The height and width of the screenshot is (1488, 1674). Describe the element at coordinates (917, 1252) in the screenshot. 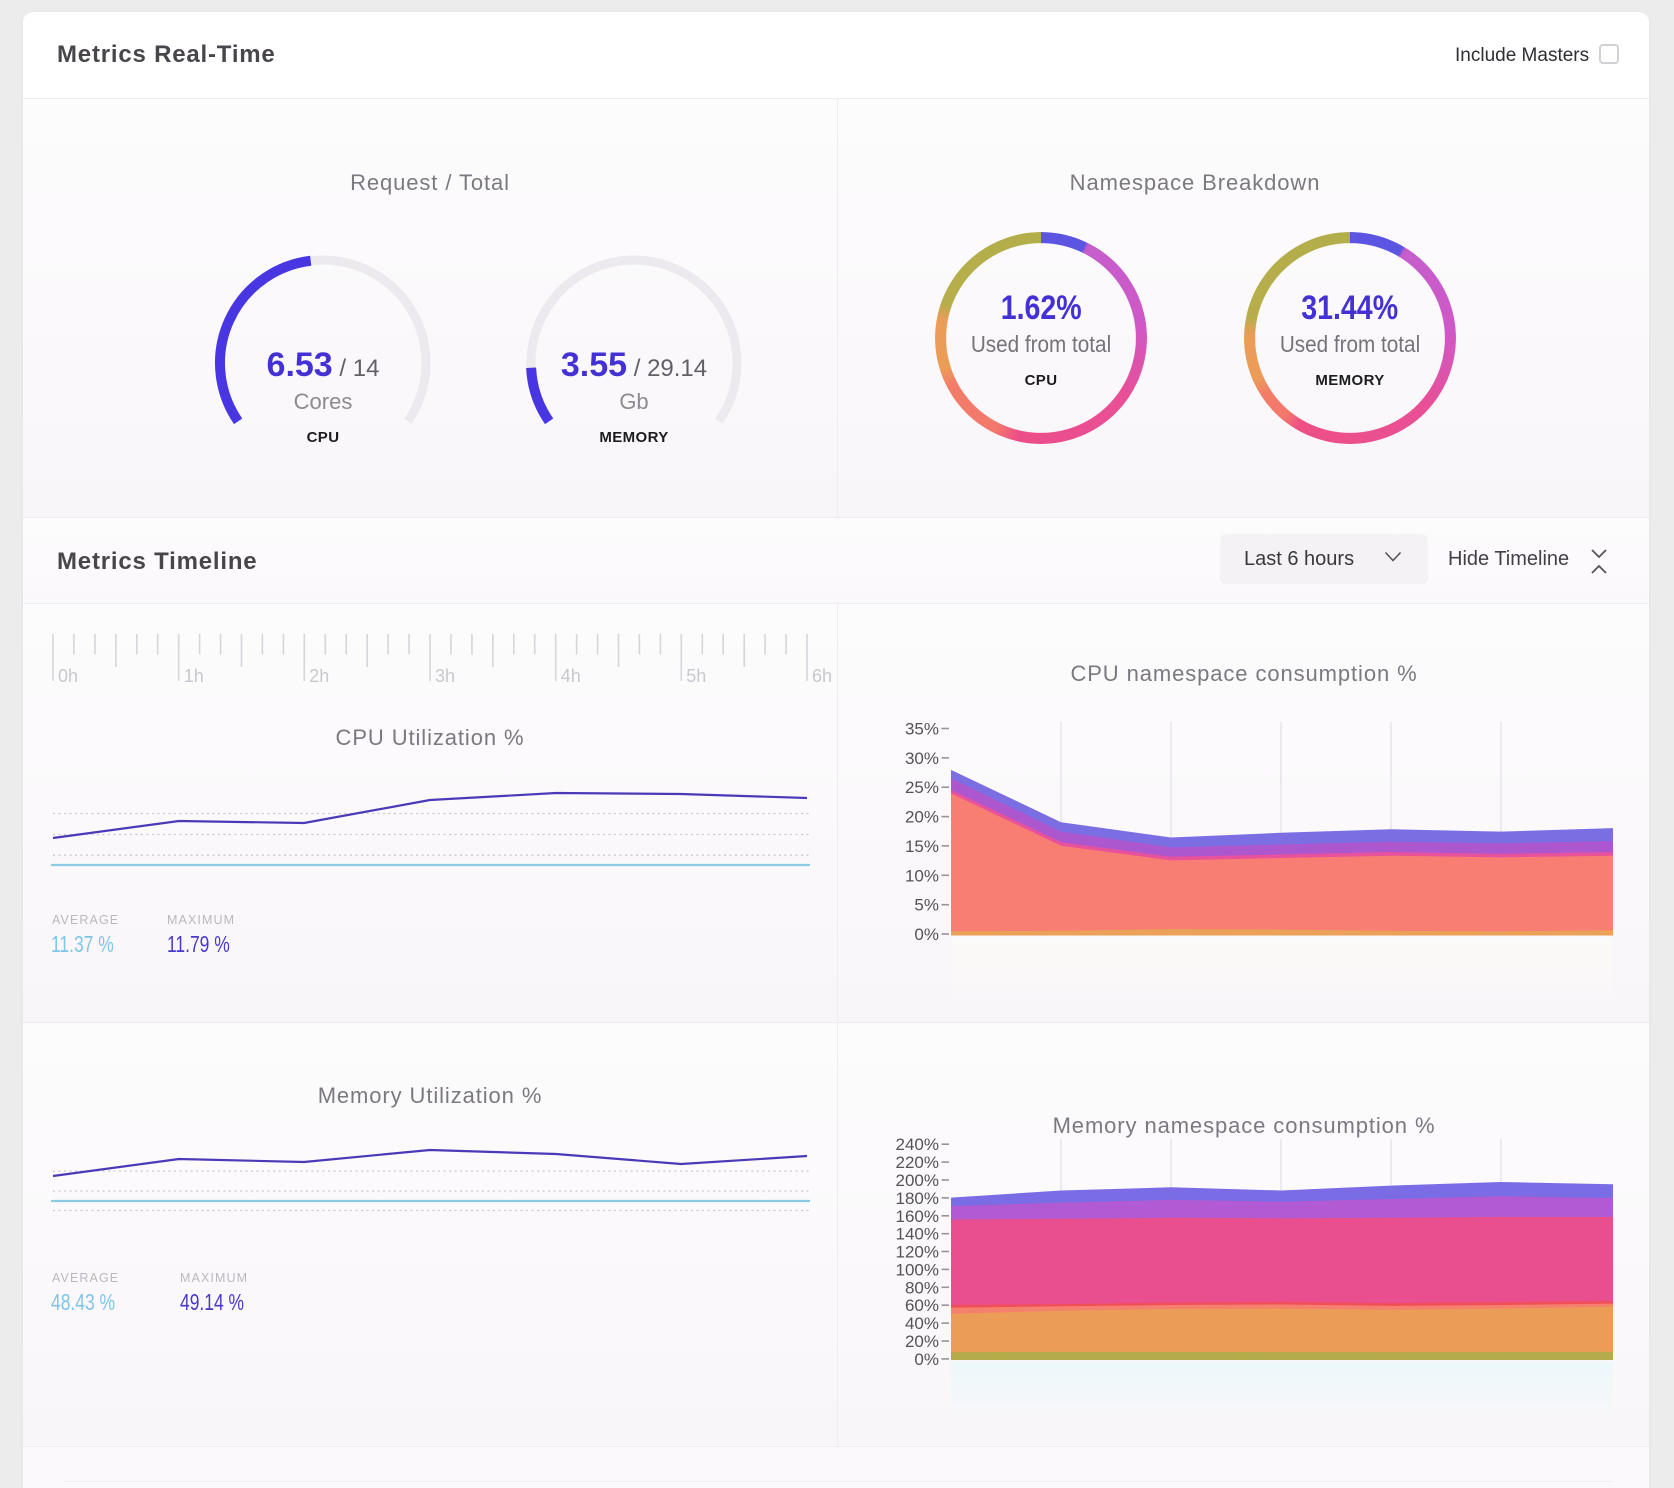

I see `svg-text: 120%` at that location.